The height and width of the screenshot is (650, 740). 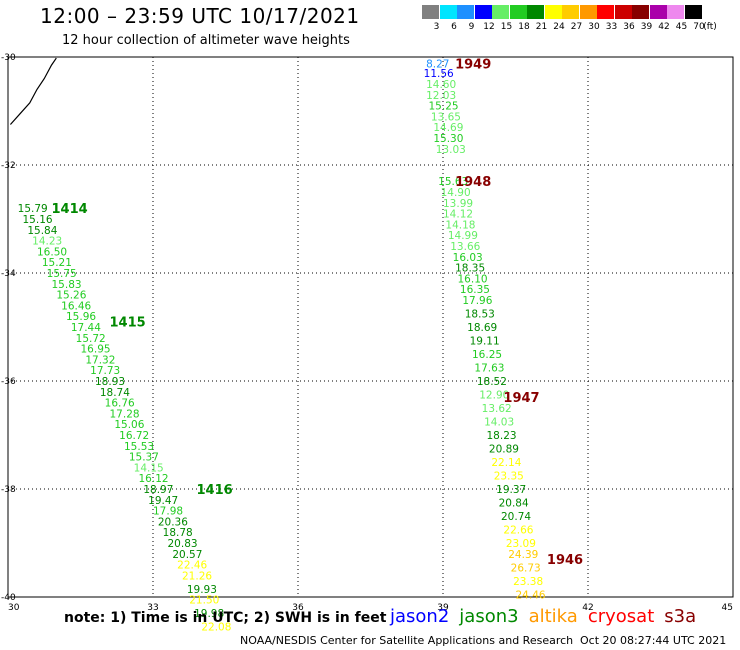 I want to click on wave-height-label: 15.25, so click(x=444, y=107).